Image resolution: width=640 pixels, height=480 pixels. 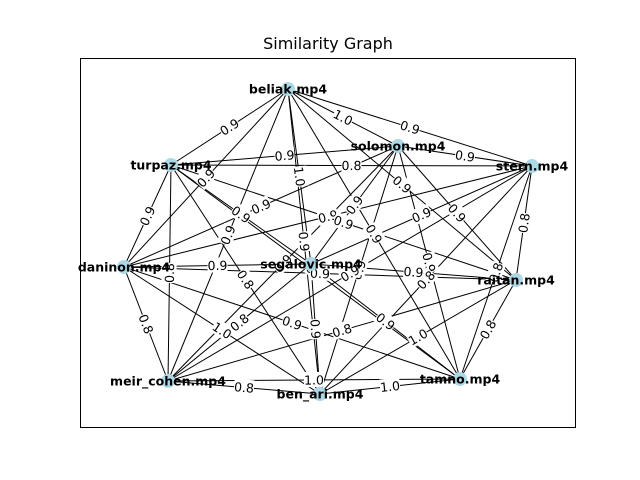 I want to click on edge-weight-solomon-tamno: 0.9, so click(x=429, y=262).